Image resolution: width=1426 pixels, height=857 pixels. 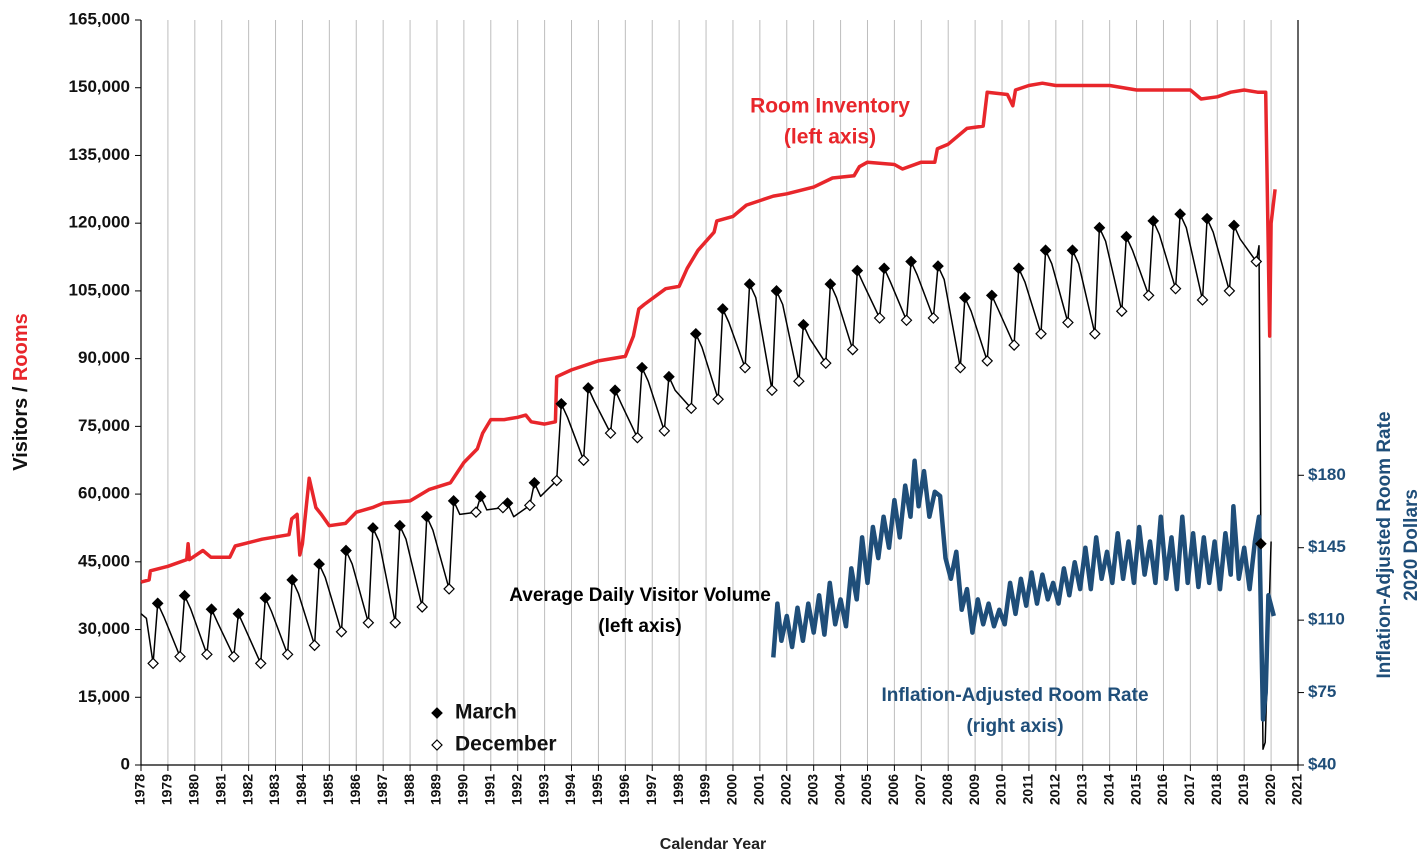 I want to click on x-tick-label: 2009, so click(x=974, y=789).